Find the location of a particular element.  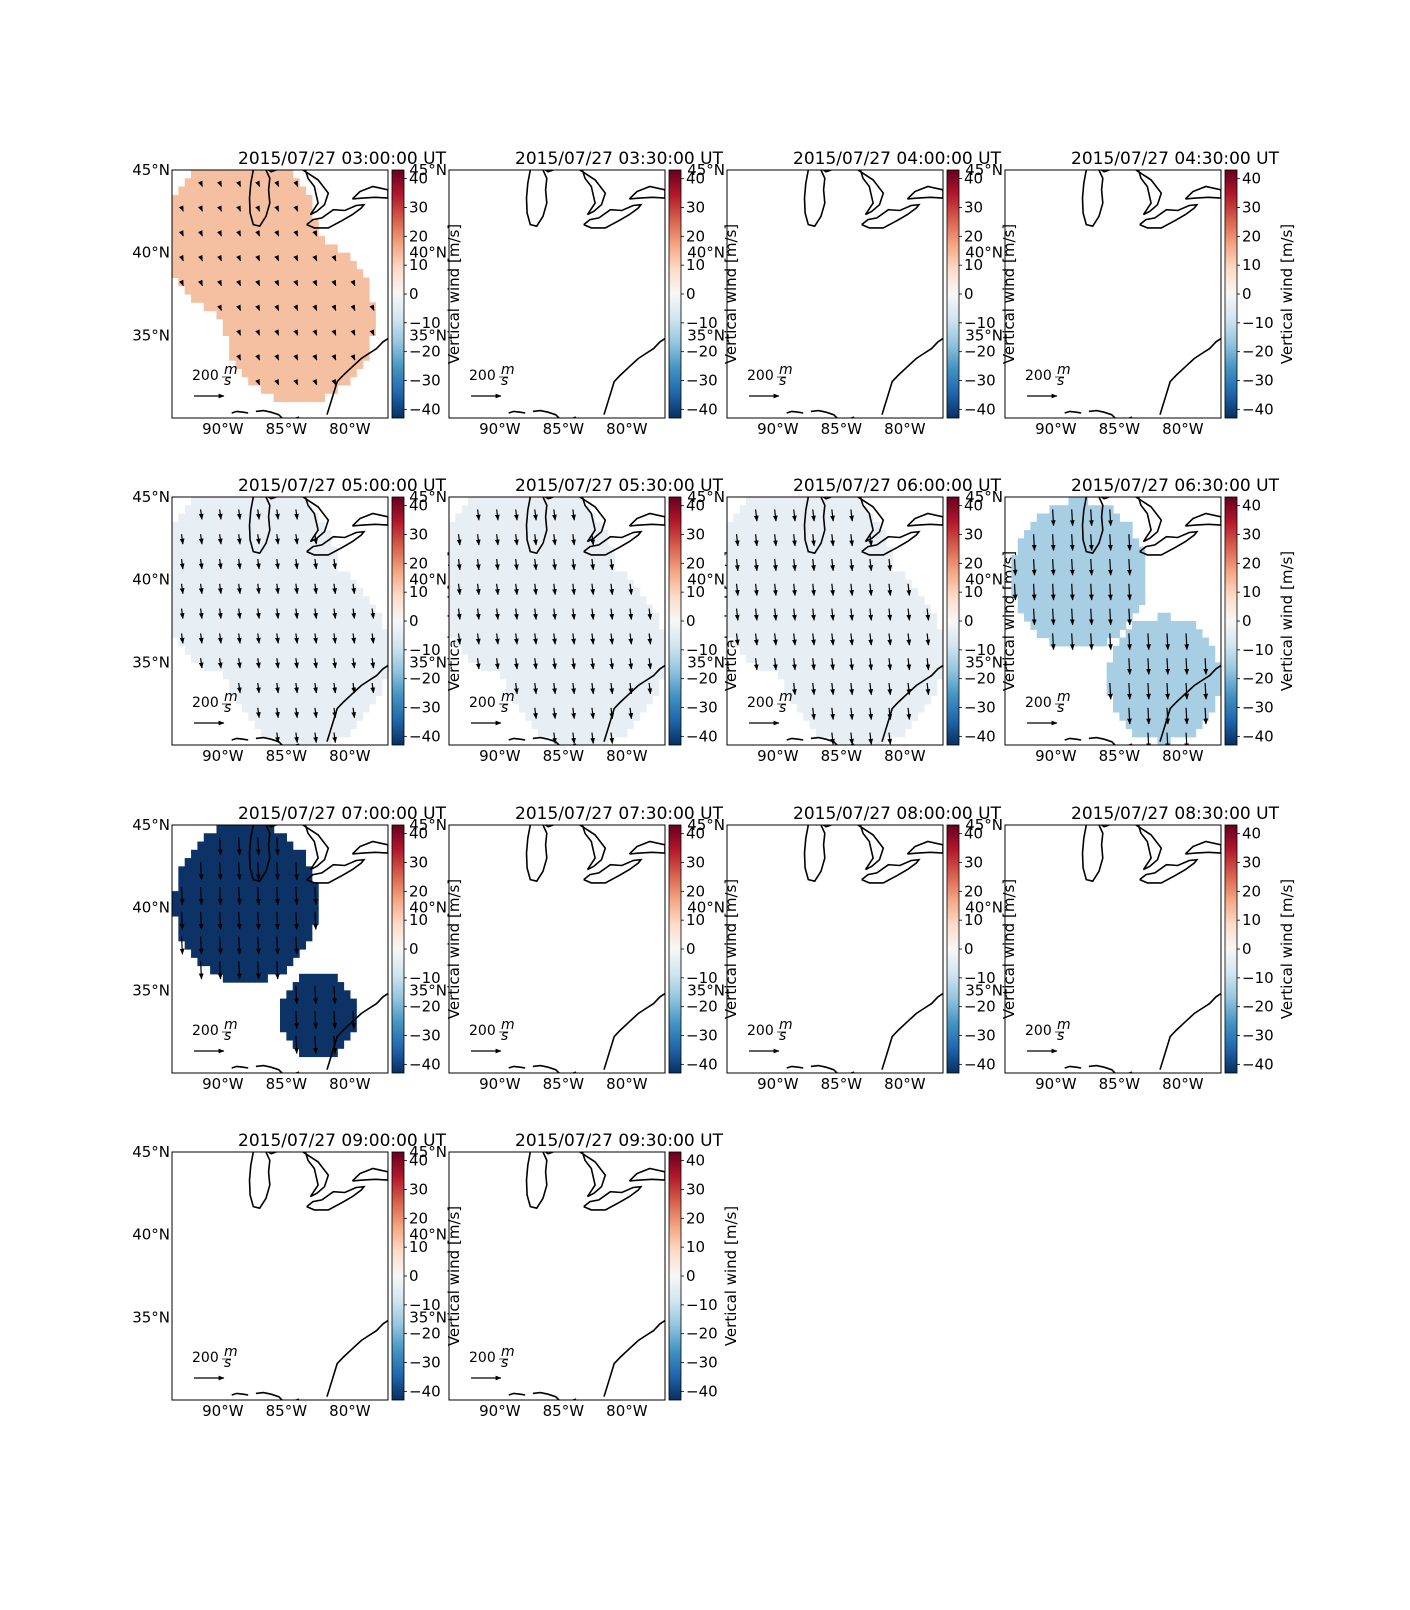

lake-michigan-outline is located at coordinates (1092, 199).